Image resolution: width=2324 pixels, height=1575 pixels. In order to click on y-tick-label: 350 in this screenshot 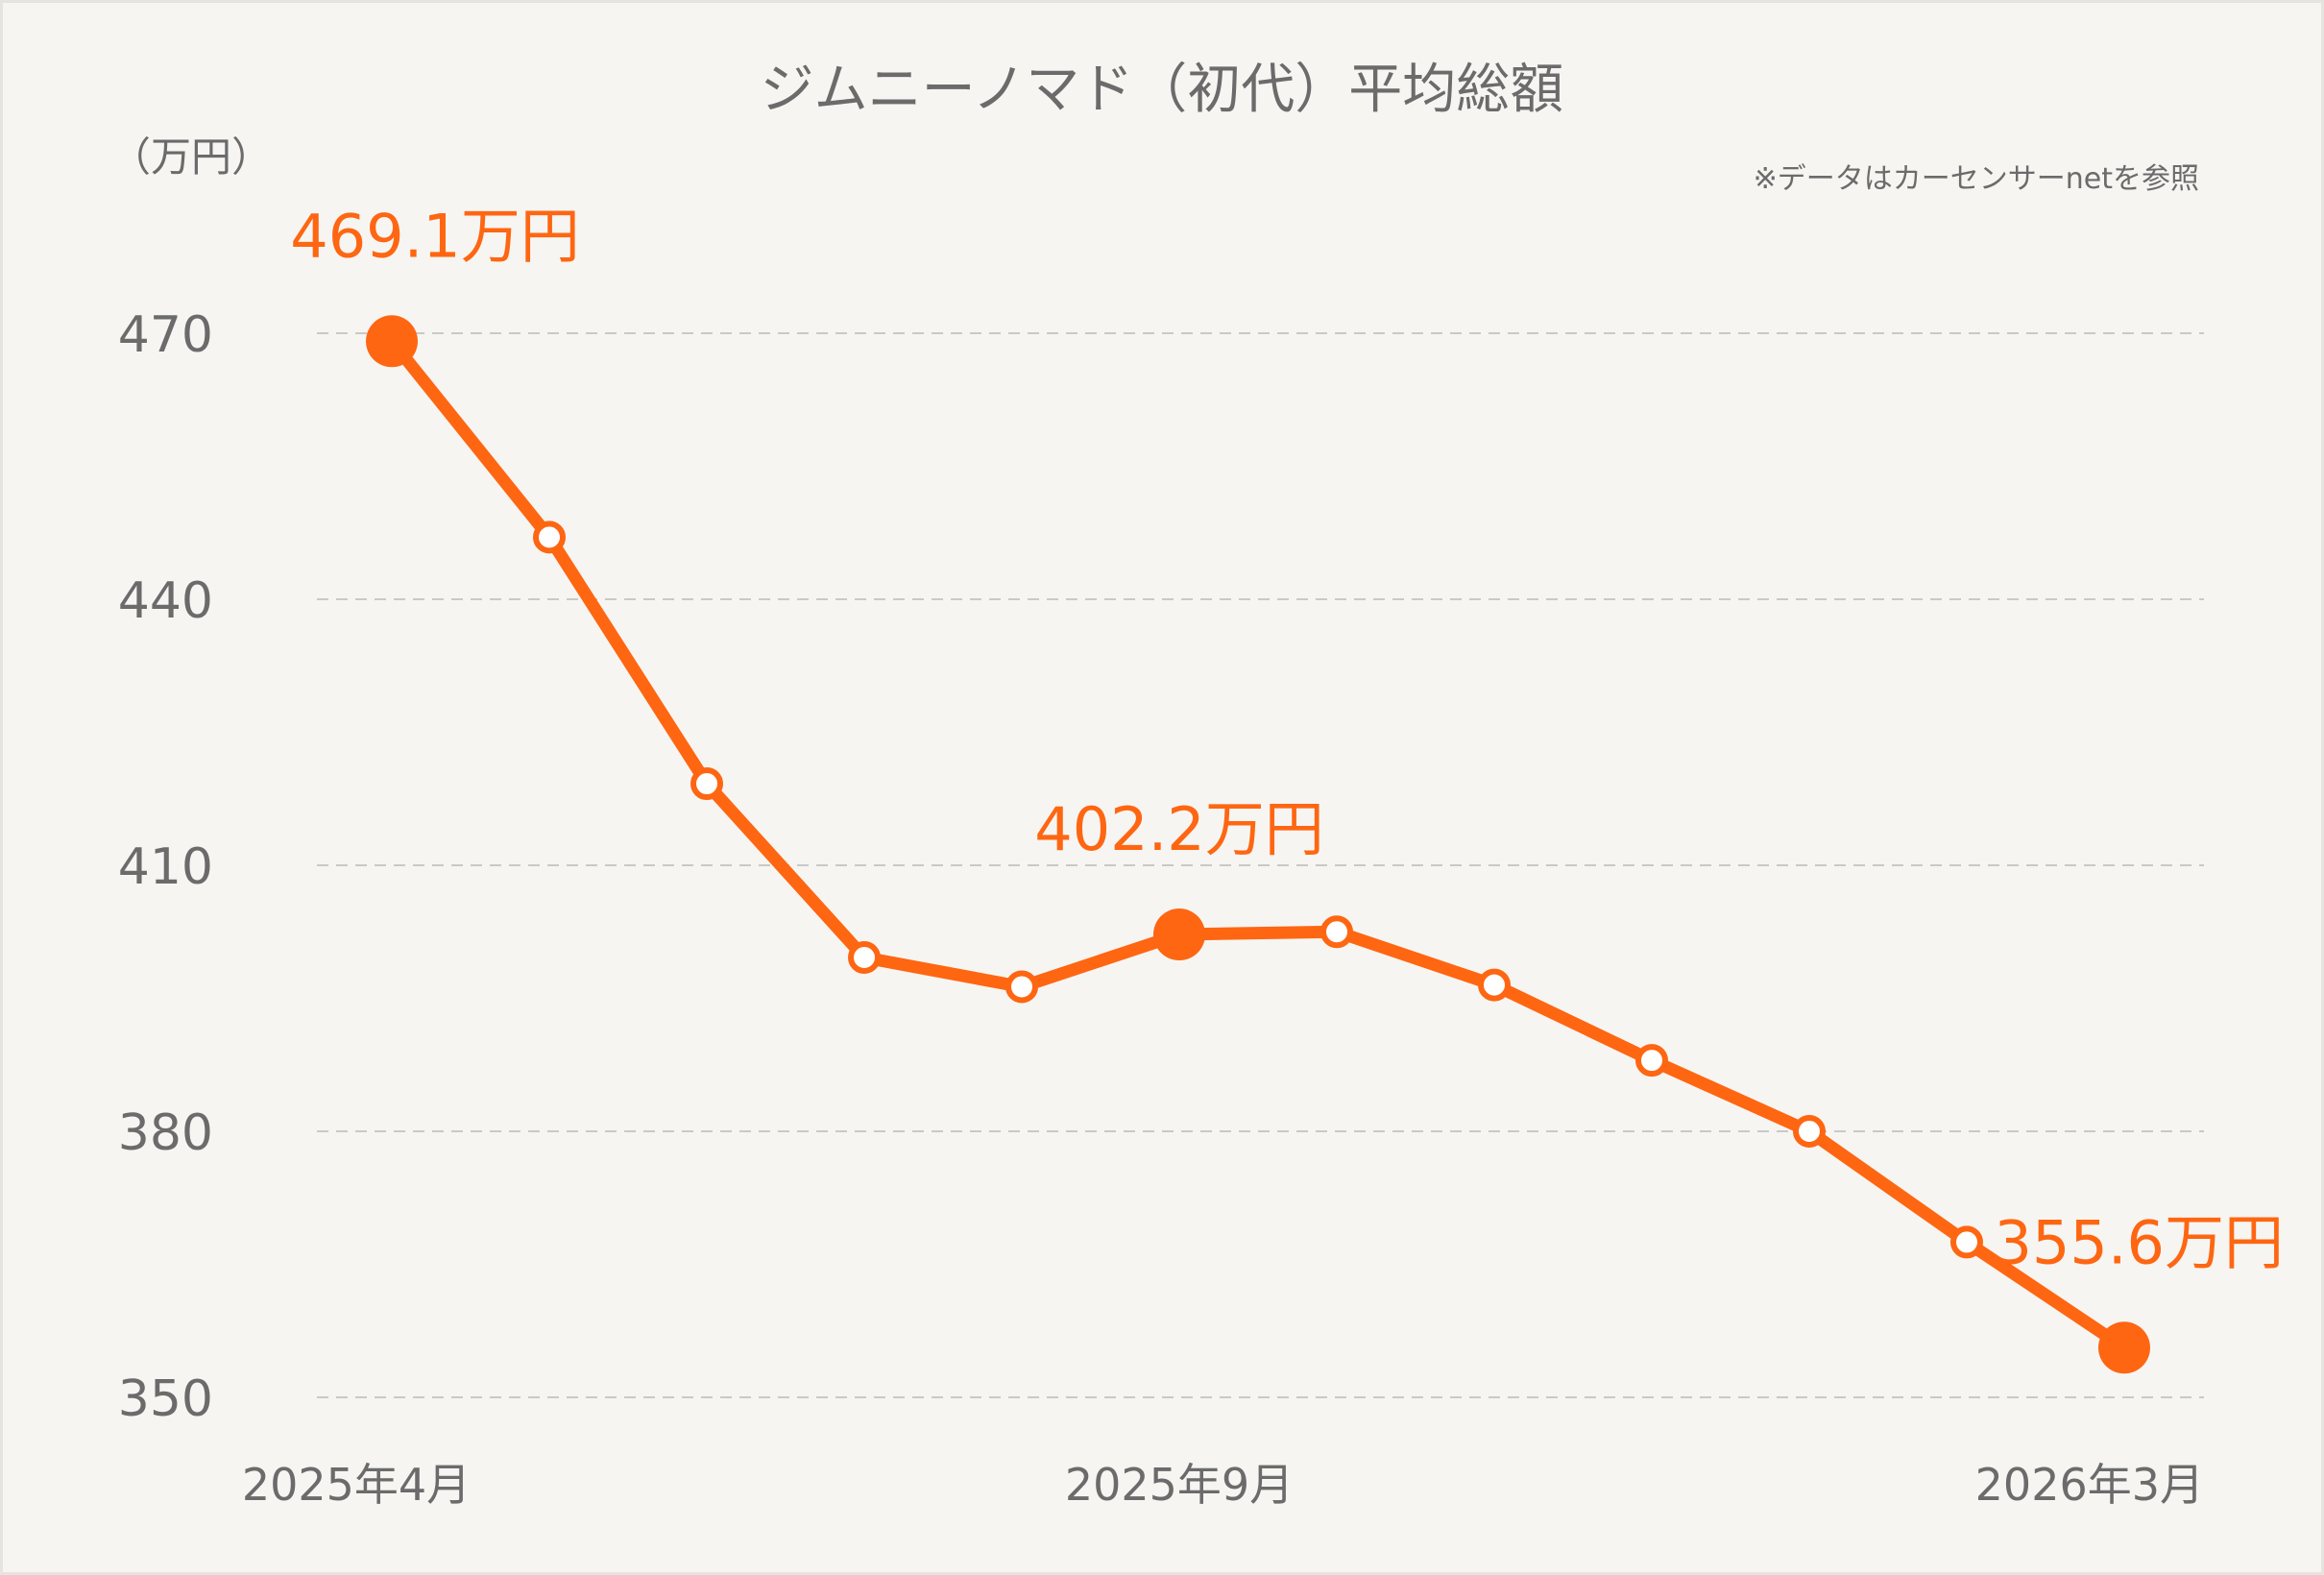, I will do `click(166, 1399)`.